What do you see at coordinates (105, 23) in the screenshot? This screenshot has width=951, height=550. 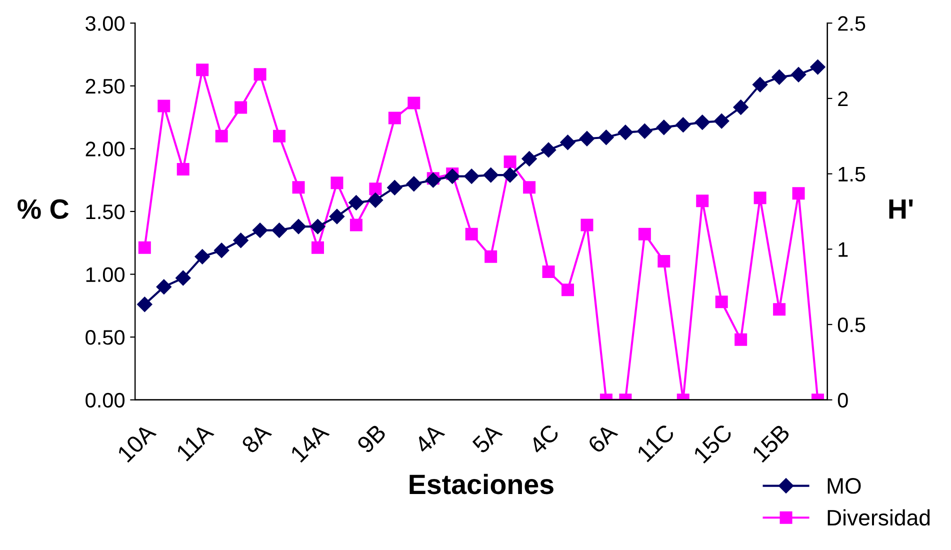 I see `y-tick-label: 3.00` at bounding box center [105, 23].